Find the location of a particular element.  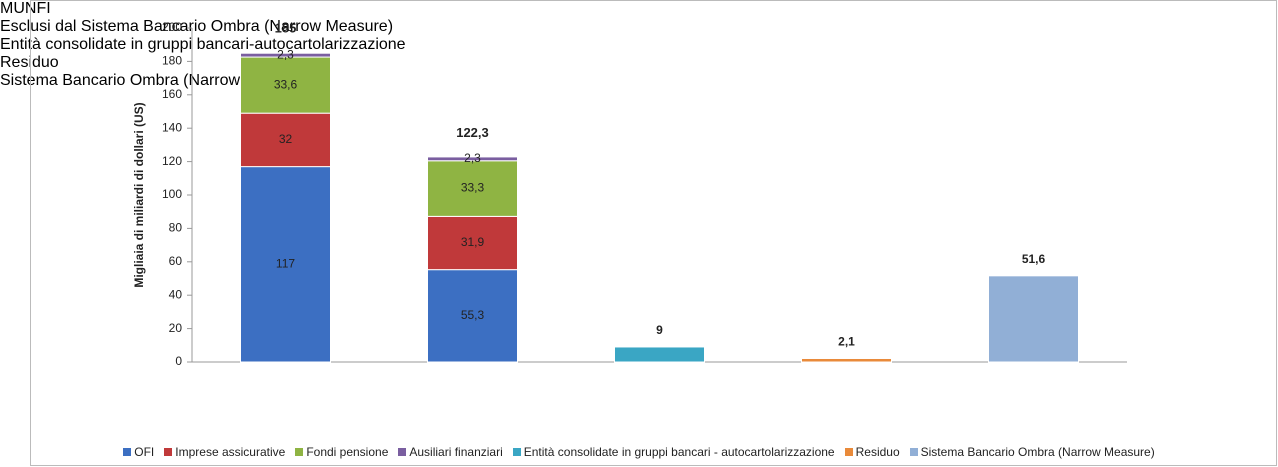

legend-item: Ausiliari finanziari is located at coordinates (450, 452).